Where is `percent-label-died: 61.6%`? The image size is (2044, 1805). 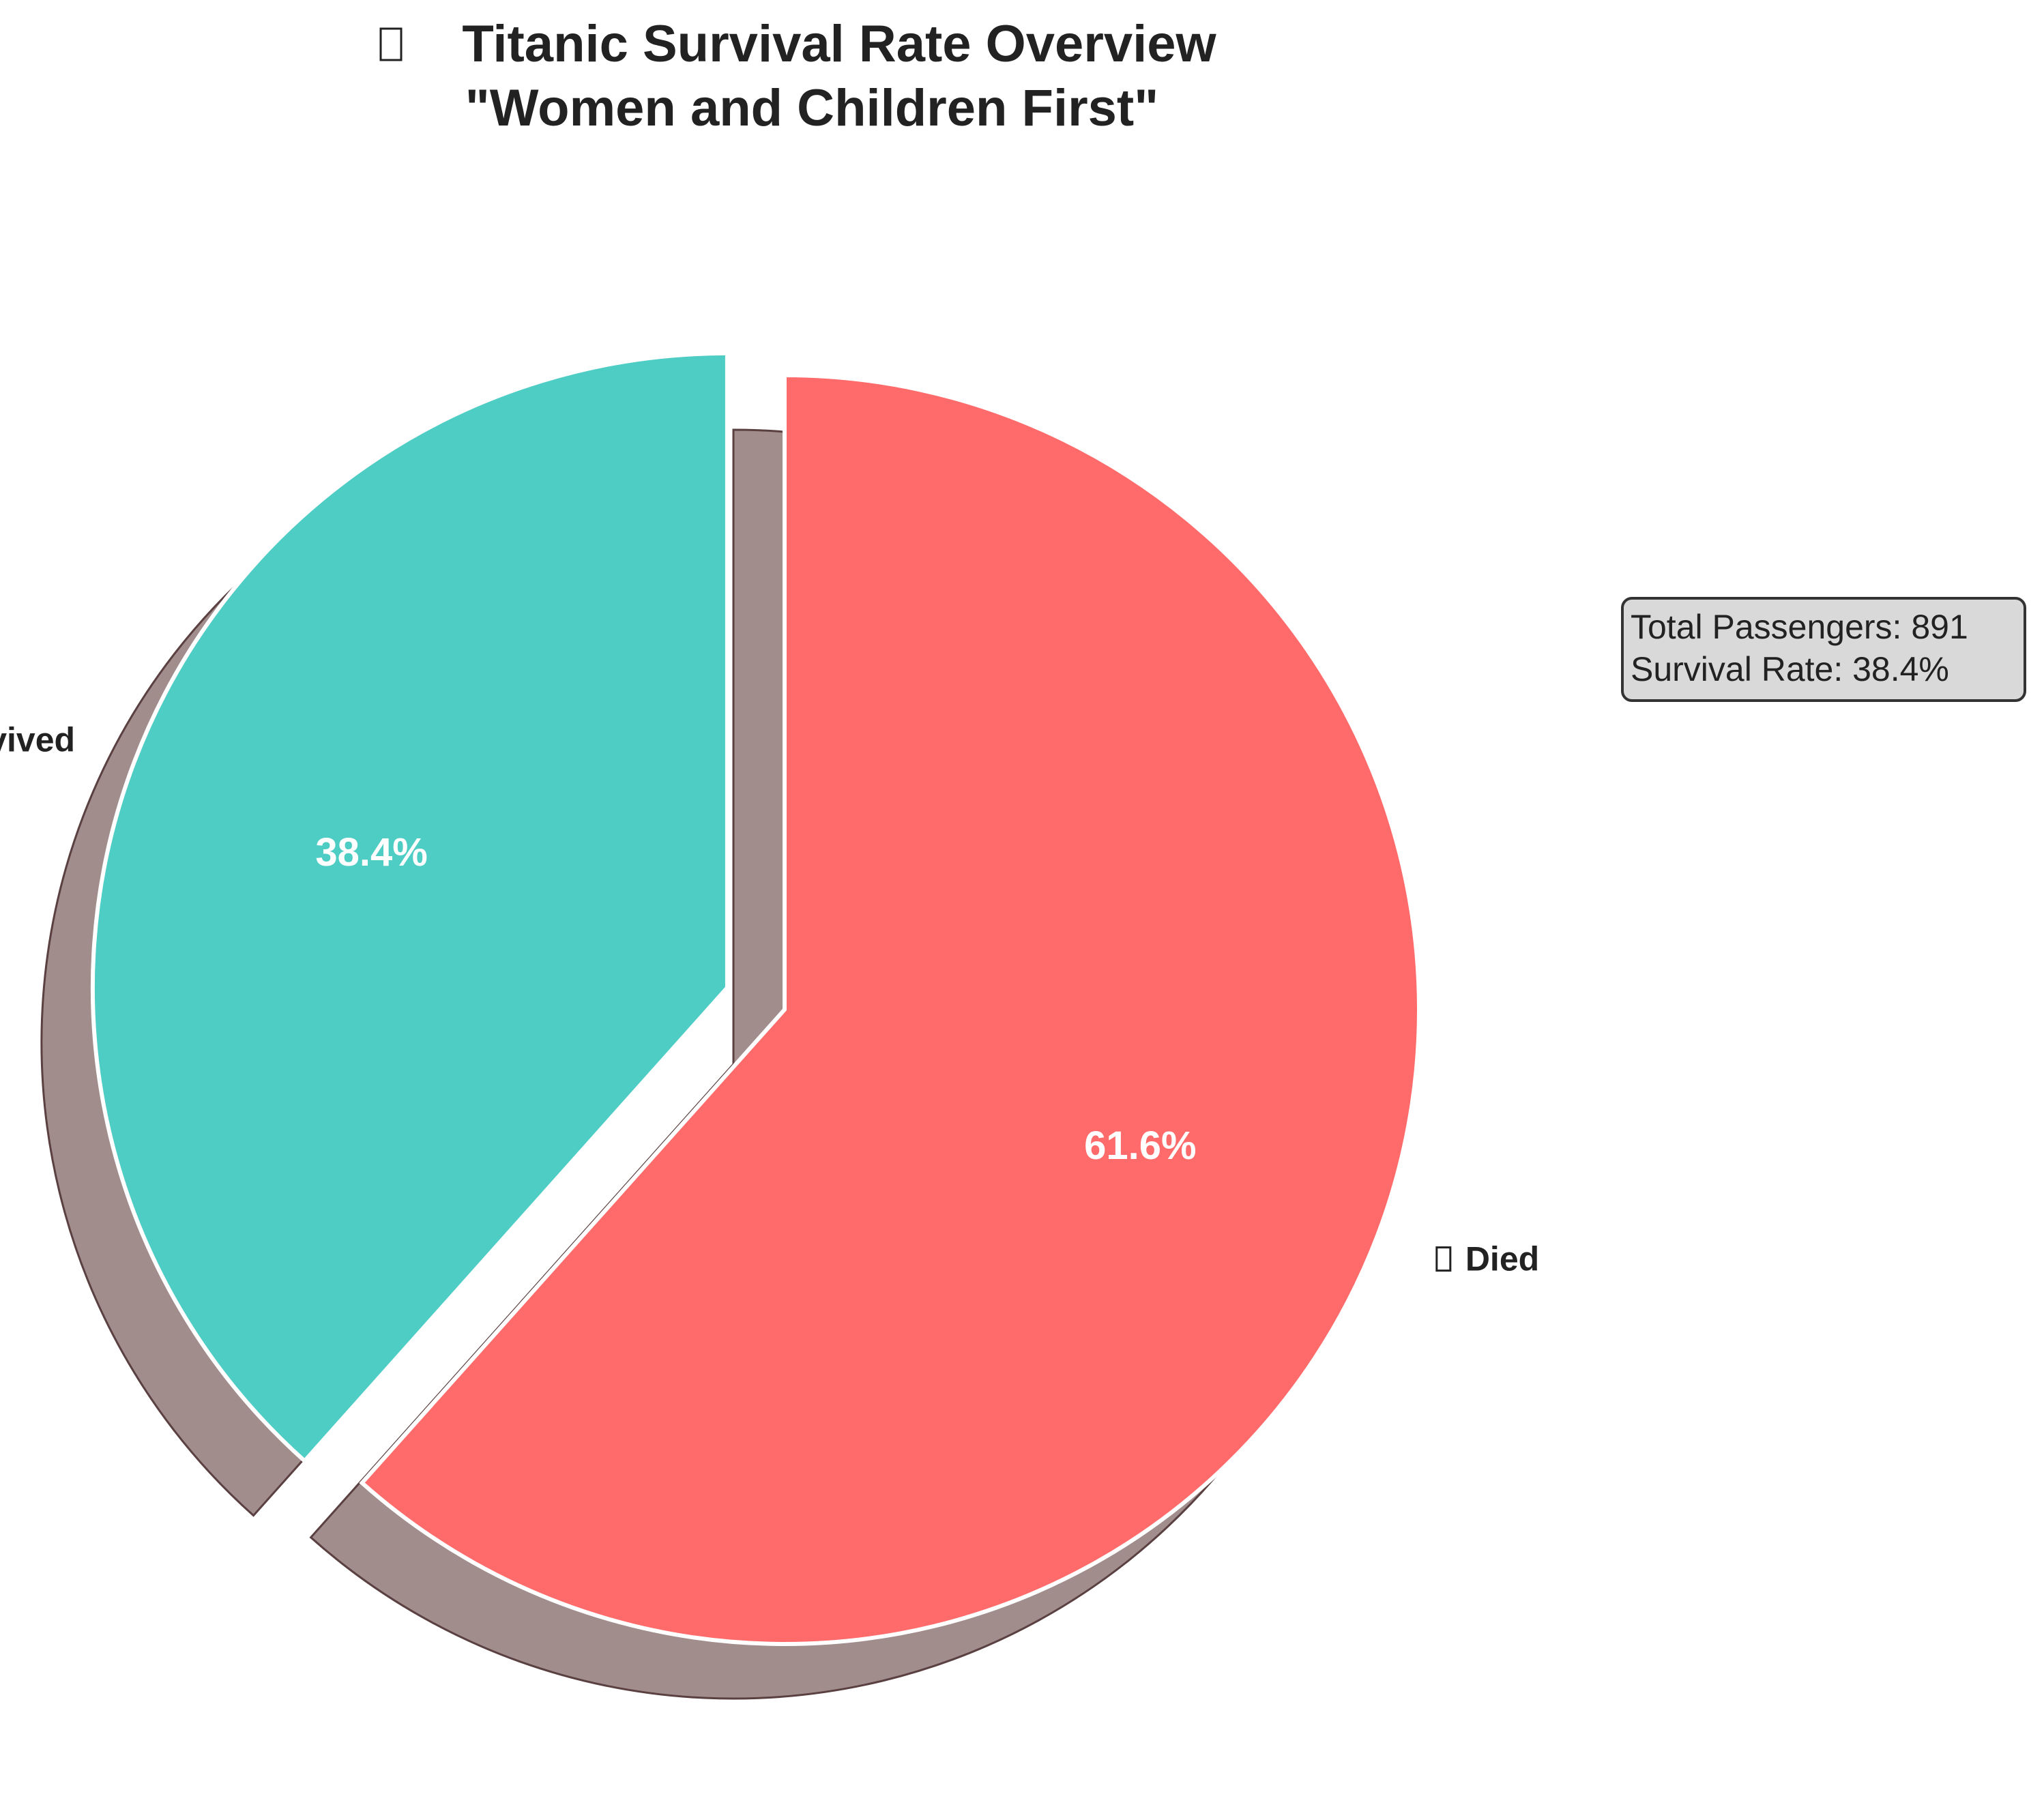 percent-label-died: 61.6% is located at coordinates (1140, 1146).